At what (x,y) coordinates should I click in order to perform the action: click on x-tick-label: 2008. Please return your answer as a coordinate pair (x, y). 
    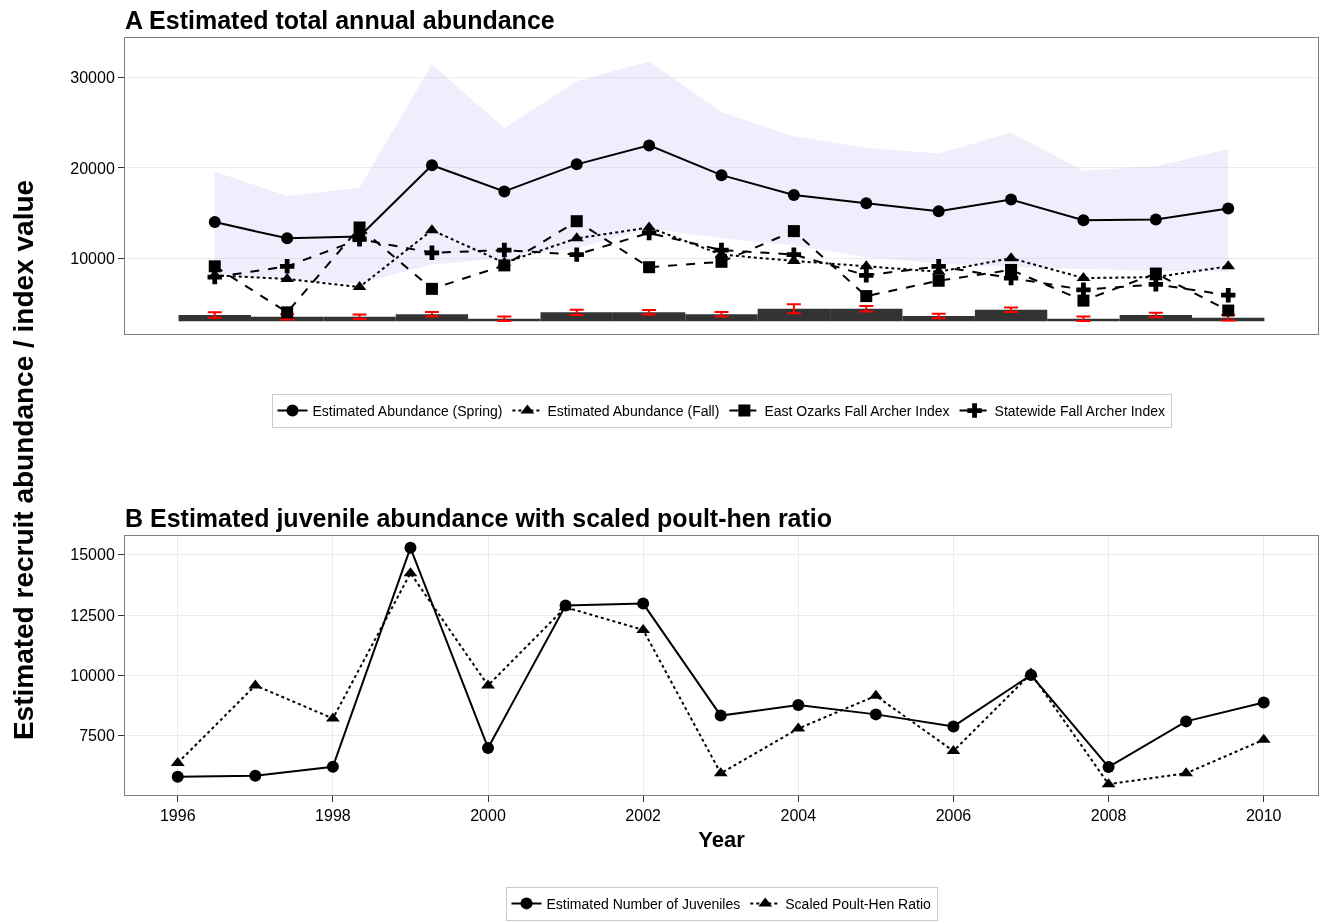
    Looking at the image, I should click on (1108, 816).